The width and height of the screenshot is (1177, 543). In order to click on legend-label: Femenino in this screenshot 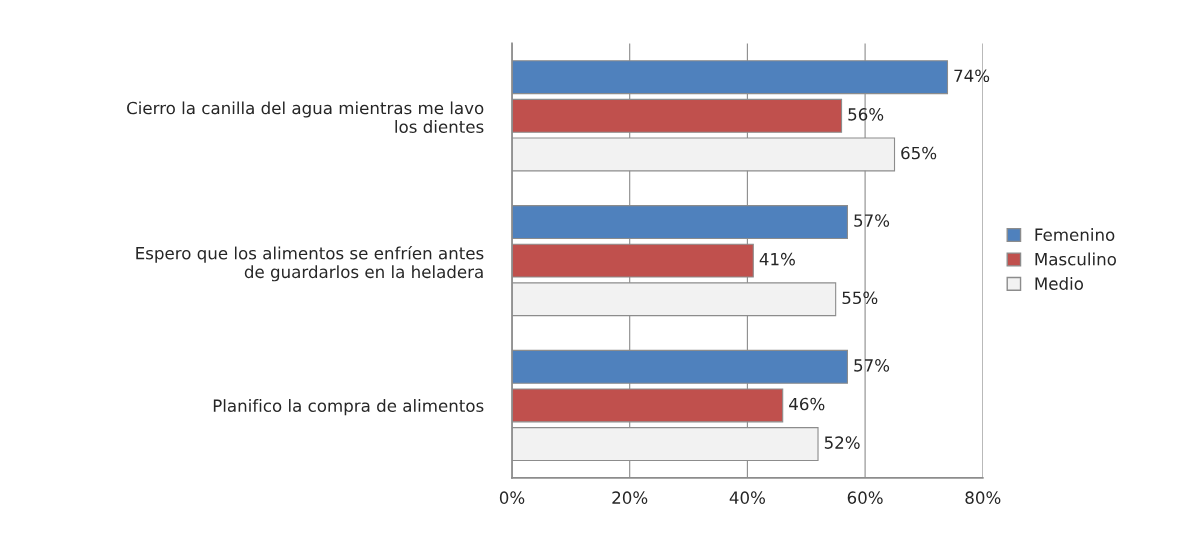, I will do `click(1075, 235)`.